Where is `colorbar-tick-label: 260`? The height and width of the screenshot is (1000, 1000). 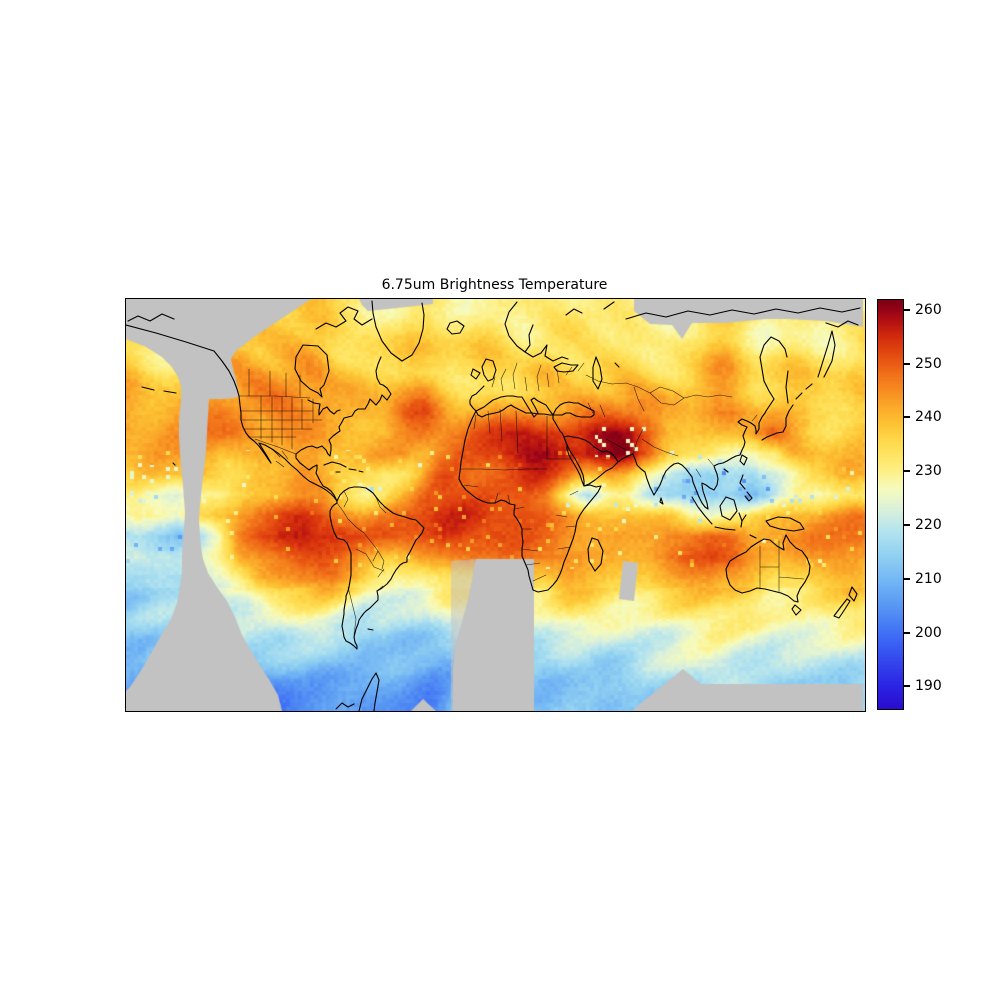 colorbar-tick-label: 260 is located at coordinates (928, 309).